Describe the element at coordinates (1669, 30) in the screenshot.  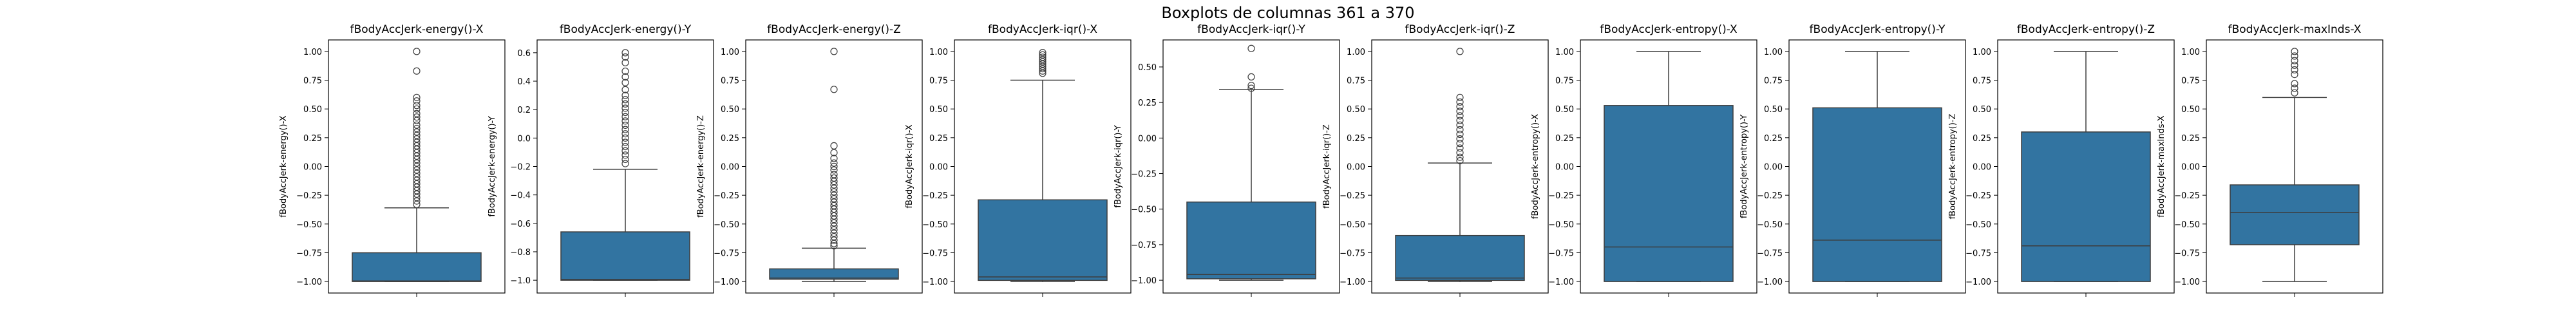
I see `subplot-title: fBodyAccJerk-entropy()-X` at that location.